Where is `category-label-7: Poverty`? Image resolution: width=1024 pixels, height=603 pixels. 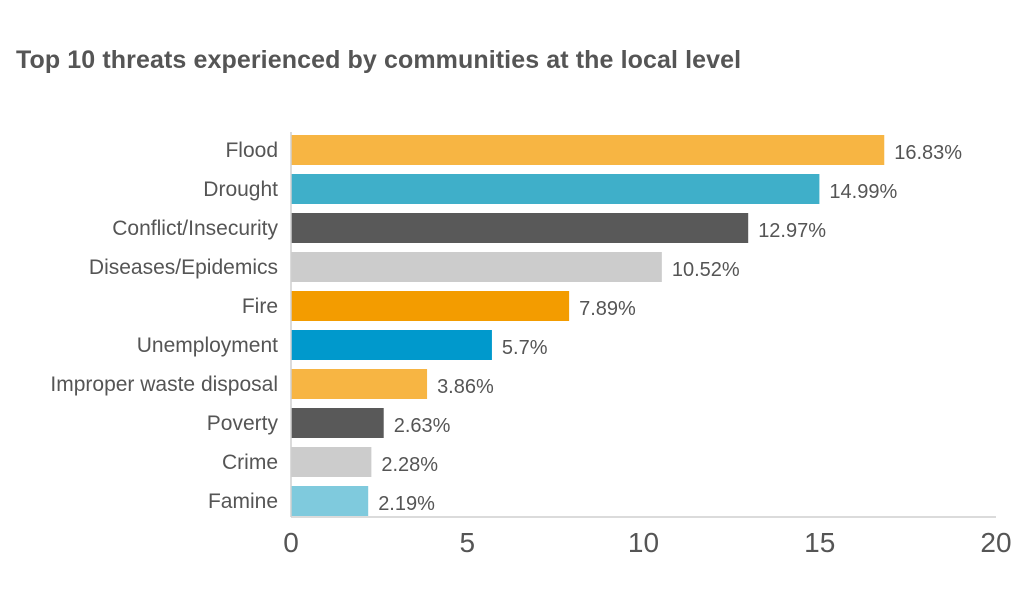
category-label-7: Poverty is located at coordinates (243, 423).